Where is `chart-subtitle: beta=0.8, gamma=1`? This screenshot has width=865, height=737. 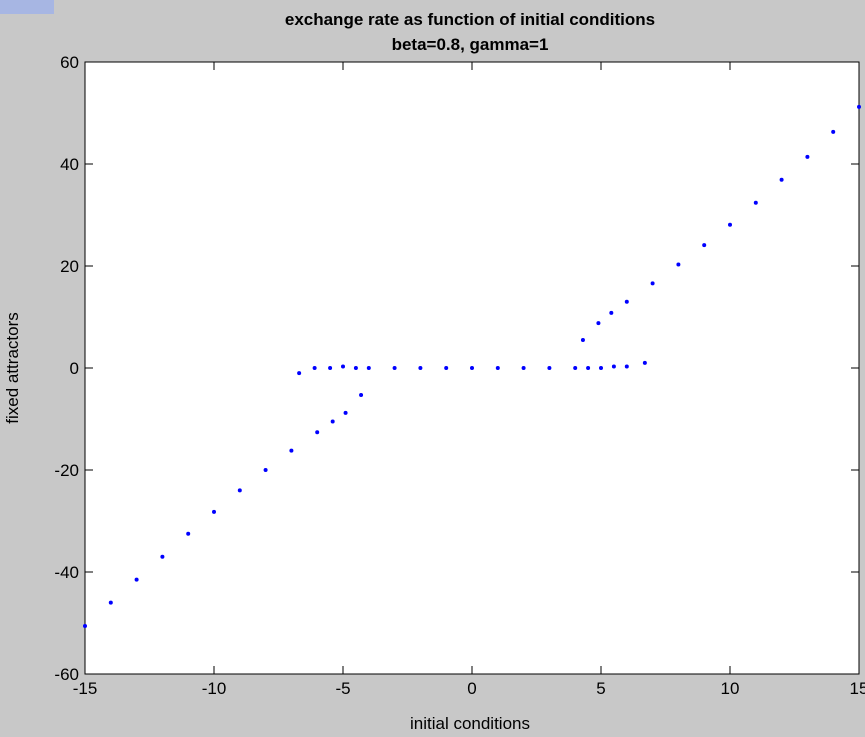
chart-subtitle: beta=0.8, gamma=1 is located at coordinates (470, 44).